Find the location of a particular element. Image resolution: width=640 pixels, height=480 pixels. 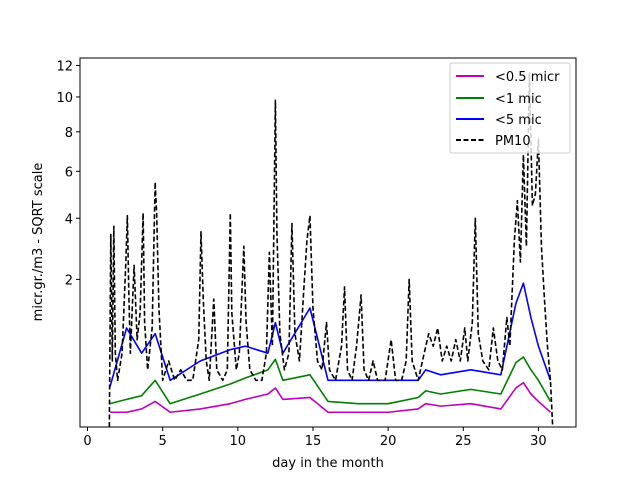

x-axis: 0 5 10 15 20 25 30 is located at coordinates (315, 438).